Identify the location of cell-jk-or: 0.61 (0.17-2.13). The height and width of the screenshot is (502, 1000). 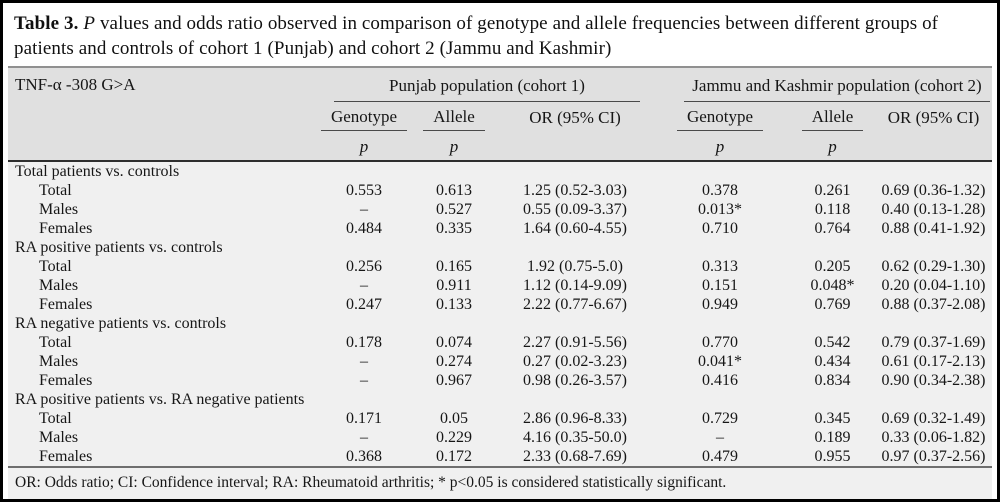
(933, 361).